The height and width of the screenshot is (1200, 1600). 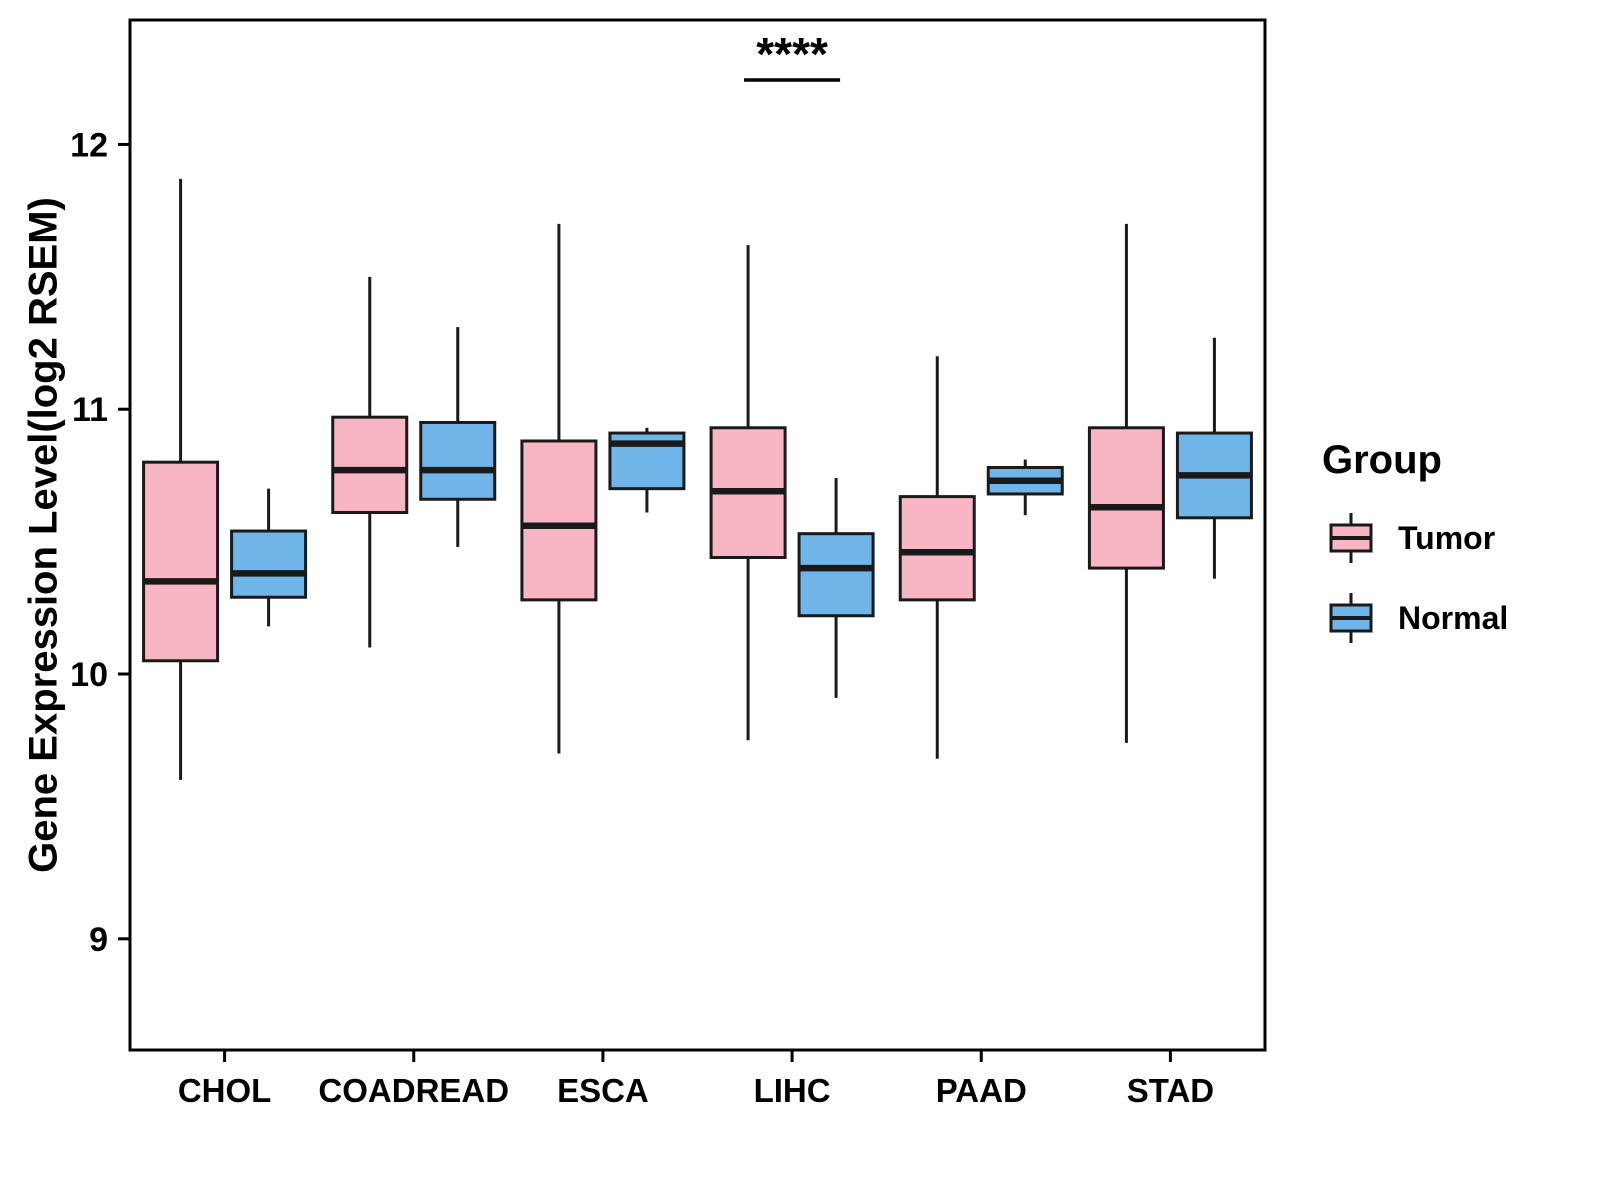 What do you see at coordinates (181, 561) in the screenshot?
I see `box-chol-tumor` at bounding box center [181, 561].